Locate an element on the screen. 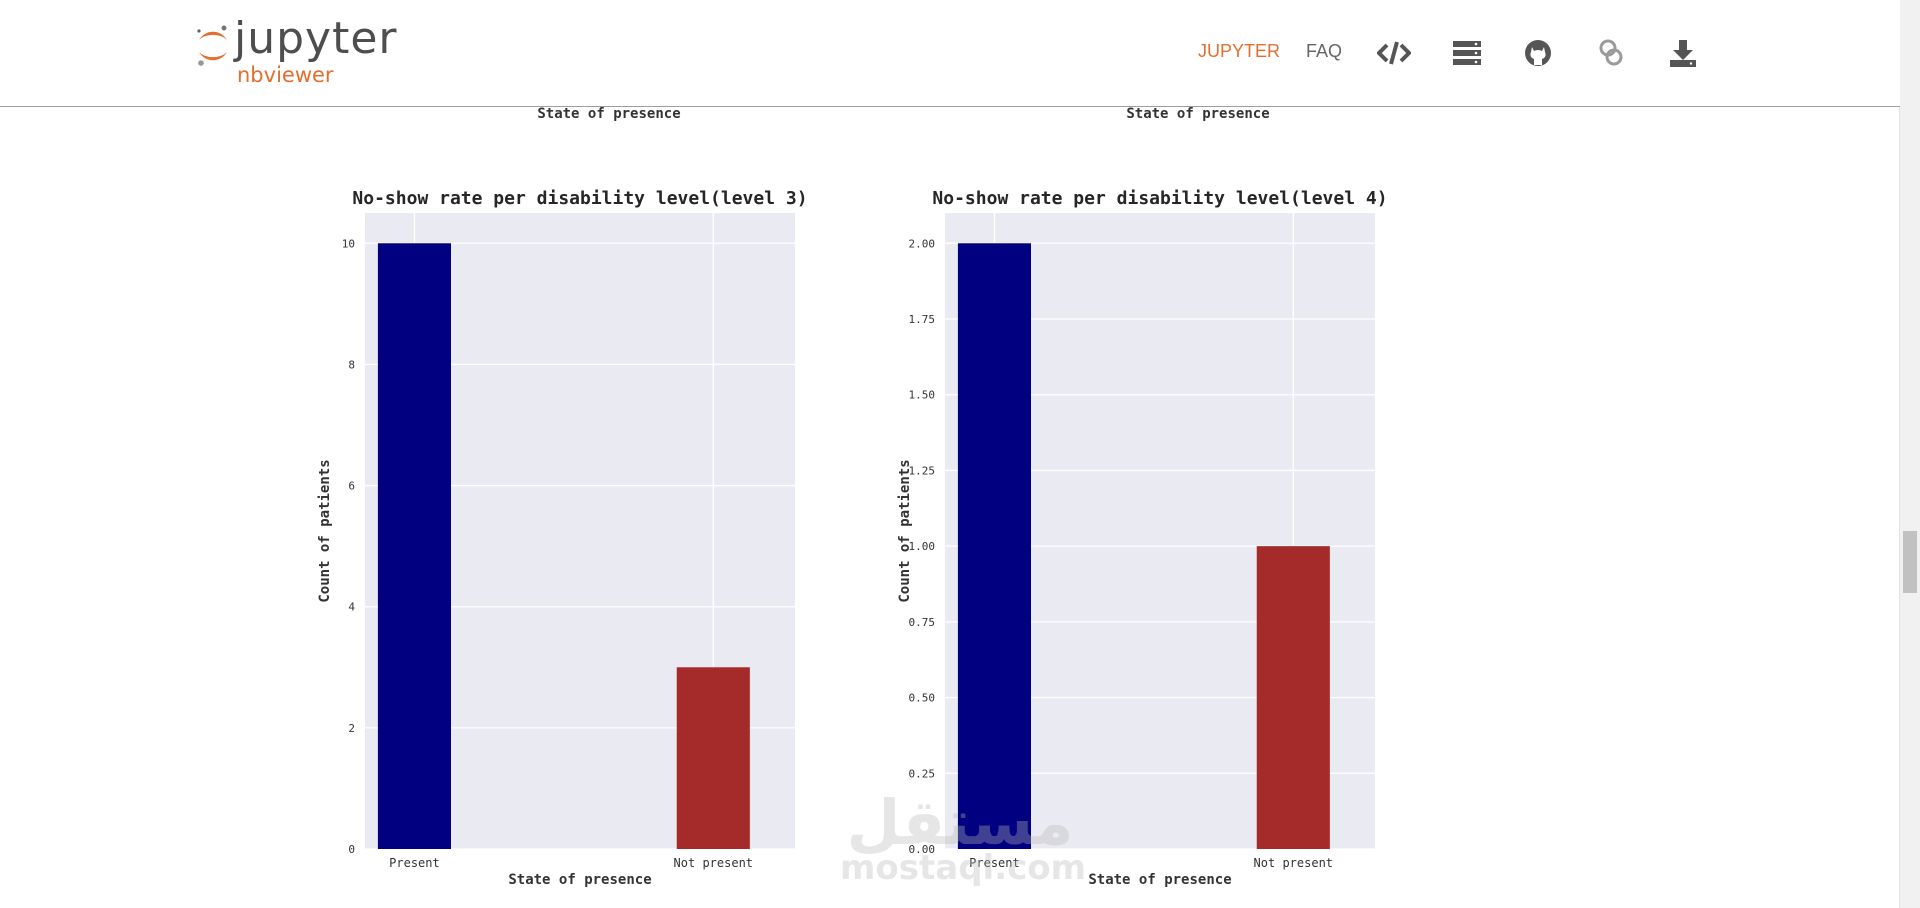 This screenshot has width=1920, height=908. y-tick-label: 0.00 is located at coordinates (922, 849).